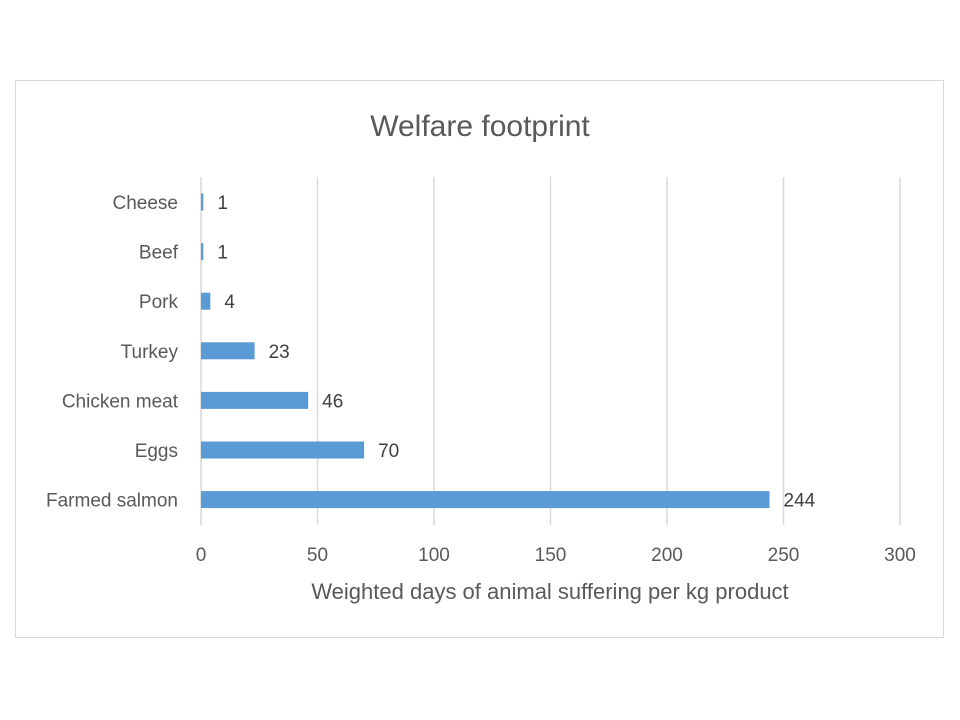 Image resolution: width=960 pixels, height=720 pixels. Describe the element at coordinates (434, 555) in the screenshot. I see `x-tick-label: 100` at that location.